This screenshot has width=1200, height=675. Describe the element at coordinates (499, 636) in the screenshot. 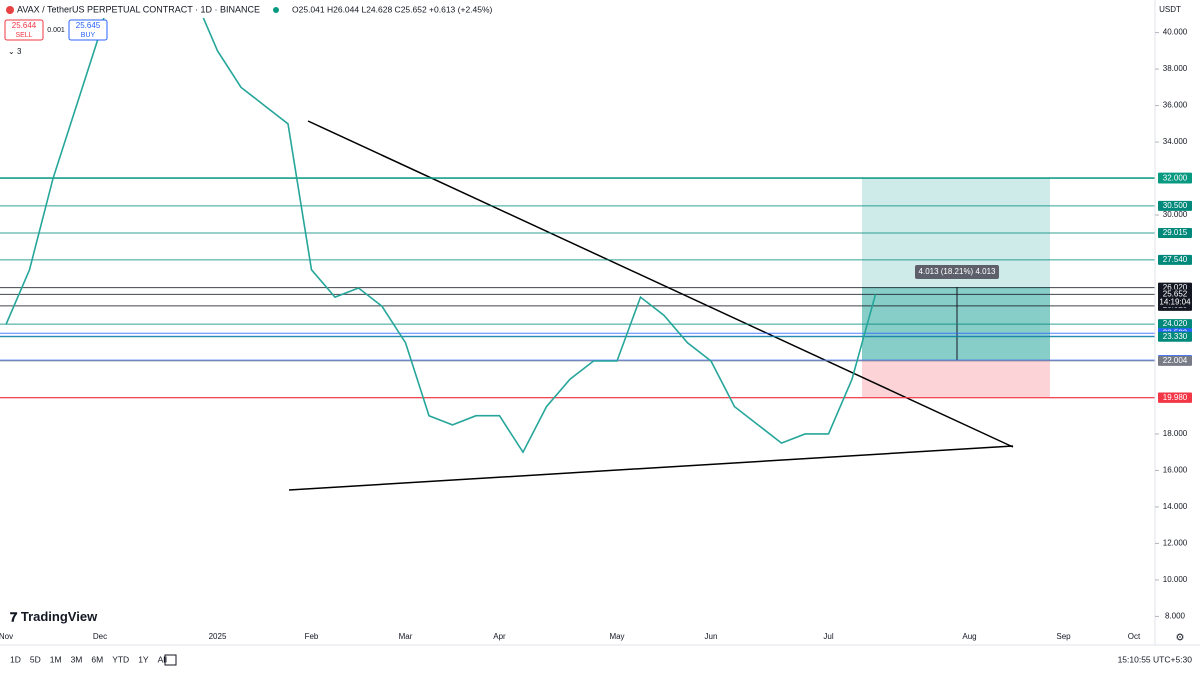

I see `x-tick-label: Apr` at that location.